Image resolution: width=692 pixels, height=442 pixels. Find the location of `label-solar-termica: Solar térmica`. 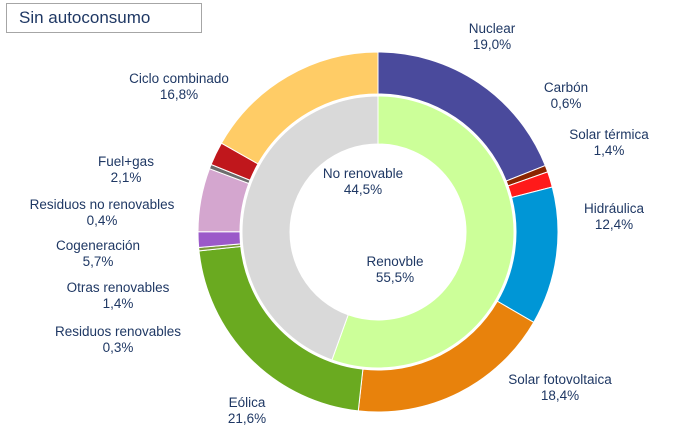

label-solar-termica: Solar térmica is located at coordinates (609, 134).